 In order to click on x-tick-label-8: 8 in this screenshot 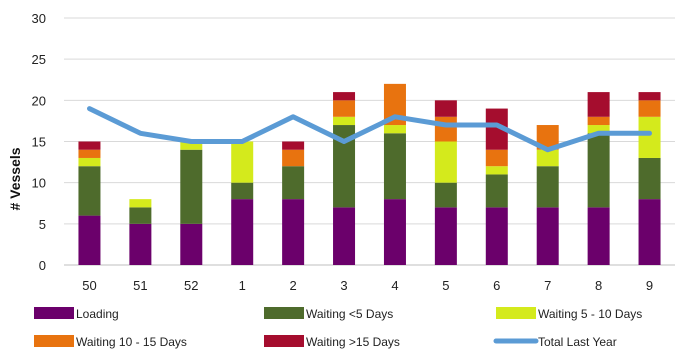, I will do `click(598, 285)`.